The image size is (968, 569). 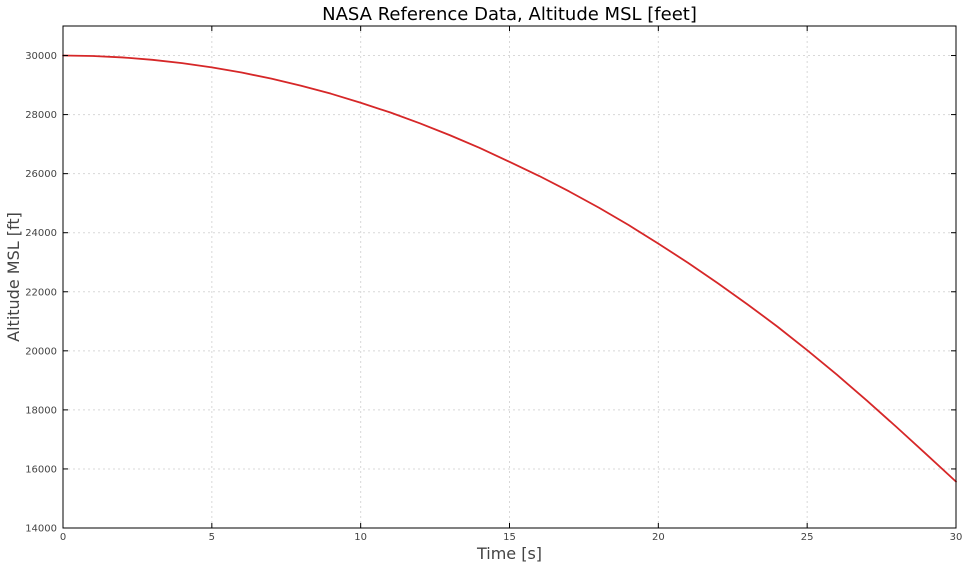 What do you see at coordinates (41, 351) in the screenshot?
I see `y-tick-label: 20000` at bounding box center [41, 351].